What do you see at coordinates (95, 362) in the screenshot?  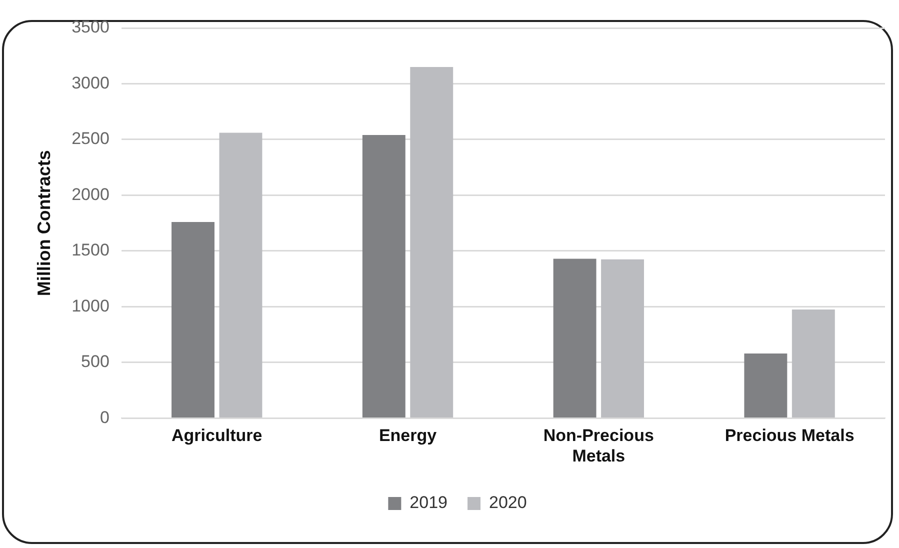 I see `y-tick-label: 500` at bounding box center [95, 362].